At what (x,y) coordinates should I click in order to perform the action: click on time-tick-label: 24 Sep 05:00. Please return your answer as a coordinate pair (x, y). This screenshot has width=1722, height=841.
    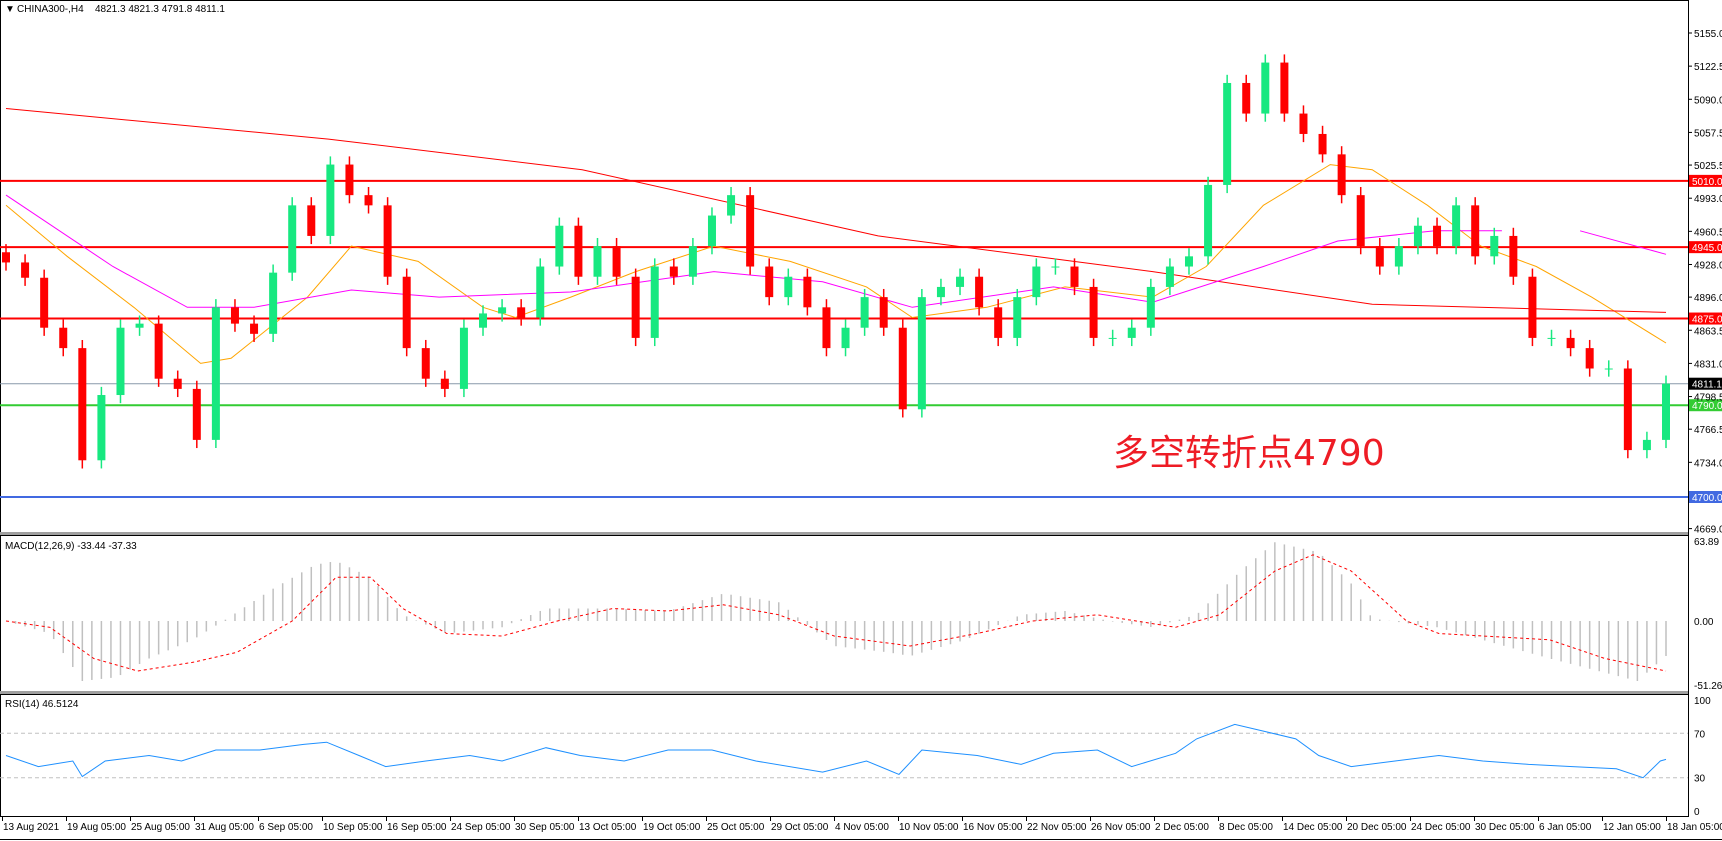
    Looking at the image, I should click on (481, 827).